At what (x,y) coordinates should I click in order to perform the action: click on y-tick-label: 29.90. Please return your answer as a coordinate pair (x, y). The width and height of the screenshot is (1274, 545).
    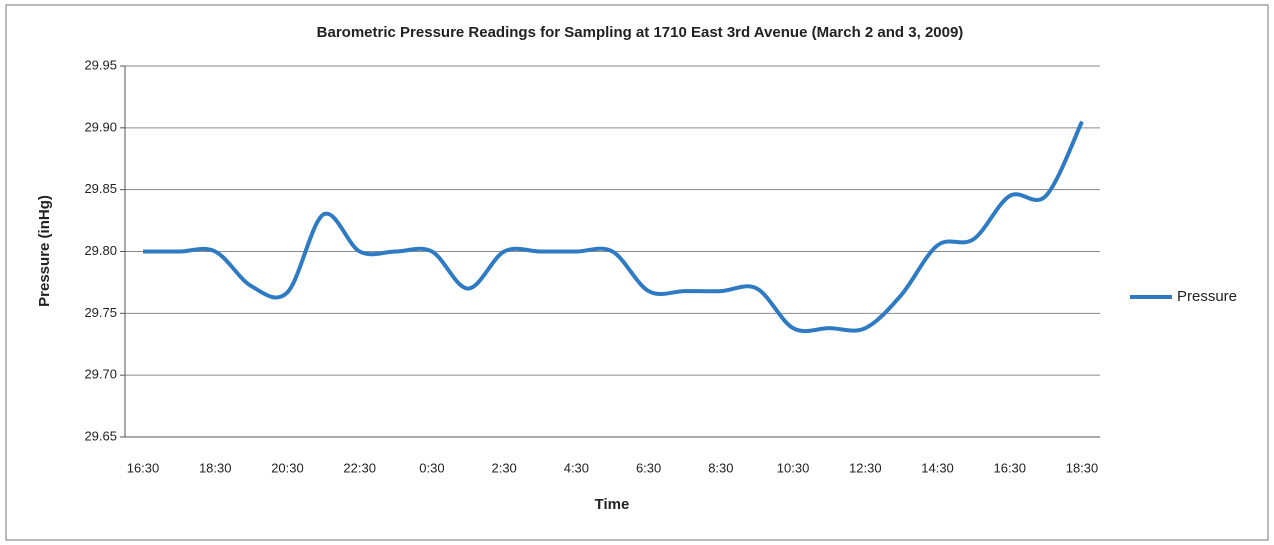
    Looking at the image, I should click on (100, 126).